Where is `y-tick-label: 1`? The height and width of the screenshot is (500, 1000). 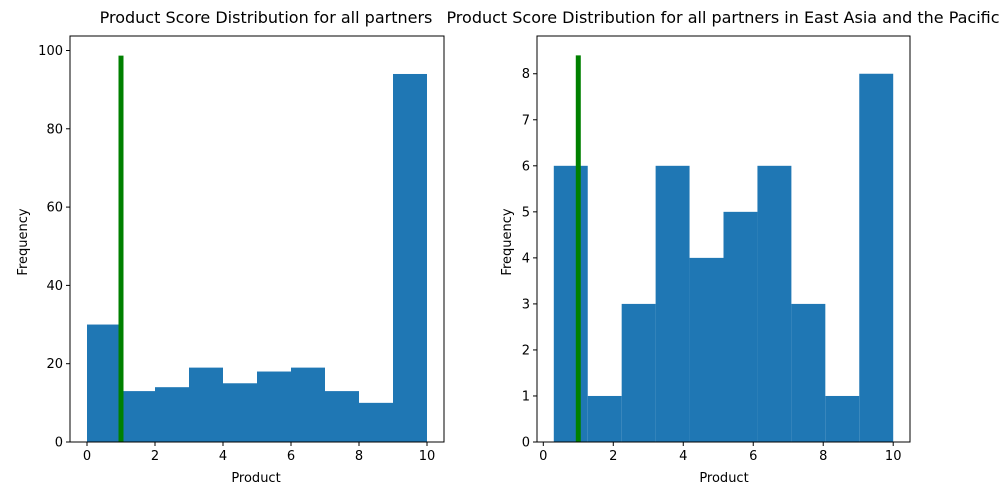 y-tick-label: 1 is located at coordinates (526, 396).